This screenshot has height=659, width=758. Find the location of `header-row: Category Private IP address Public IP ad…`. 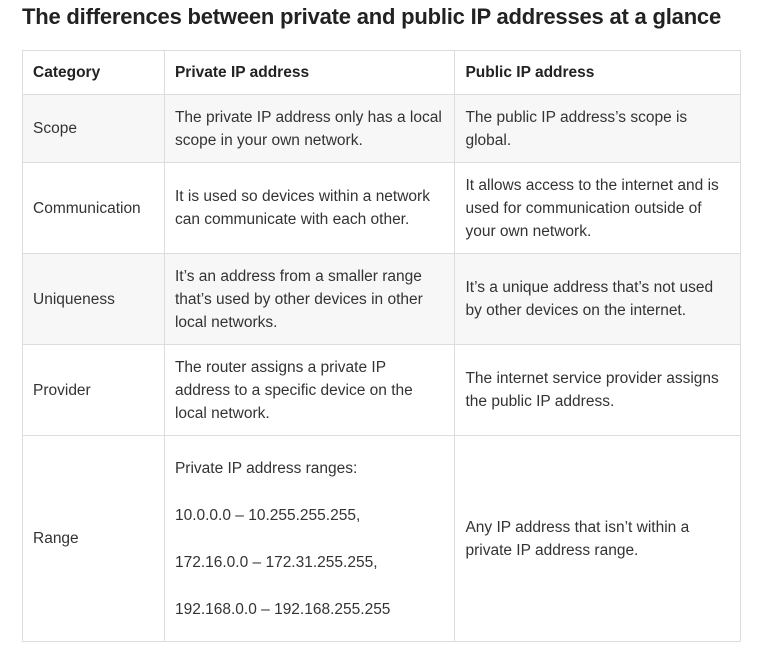

header-row: Category Private IP address Public IP ad… is located at coordinates (381, 72).